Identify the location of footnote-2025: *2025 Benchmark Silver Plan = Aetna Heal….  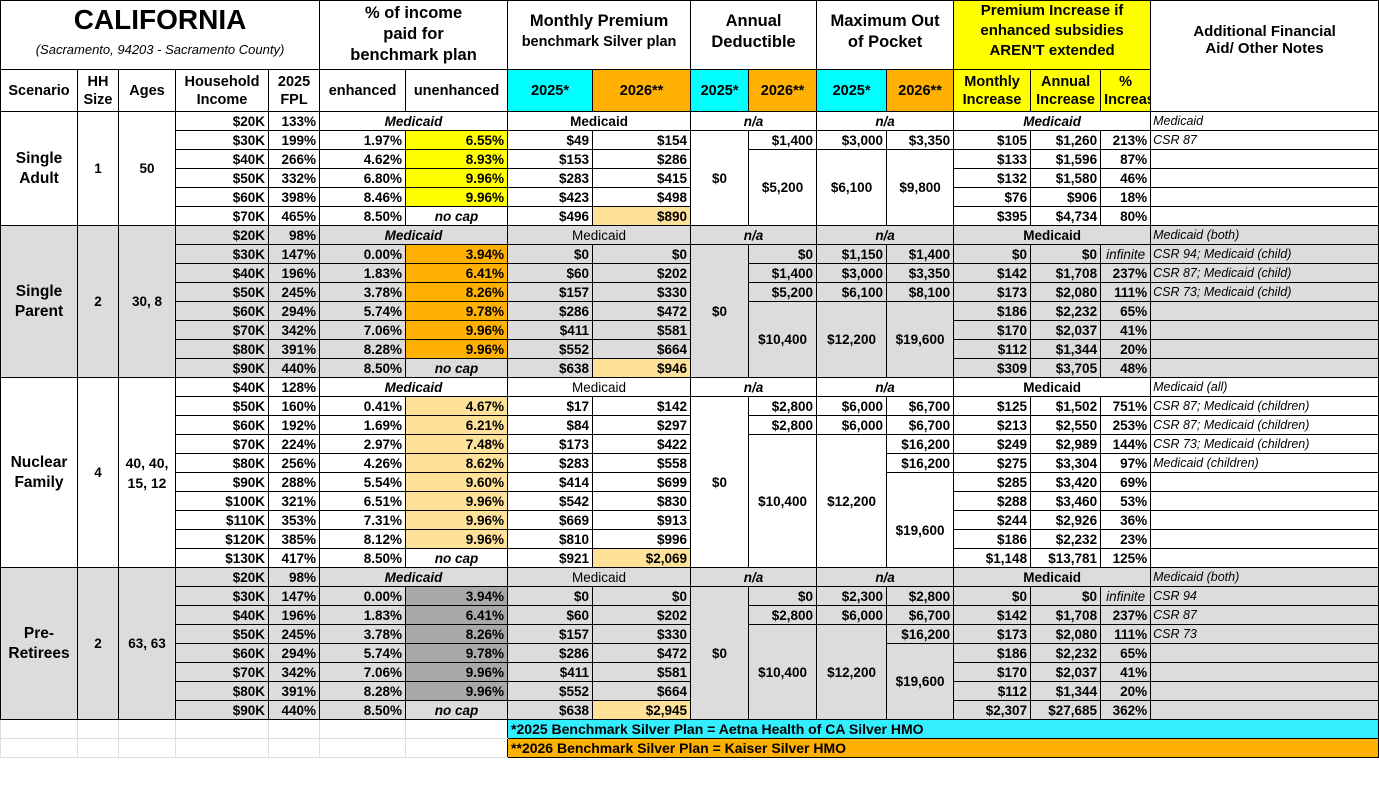
(943, 729).